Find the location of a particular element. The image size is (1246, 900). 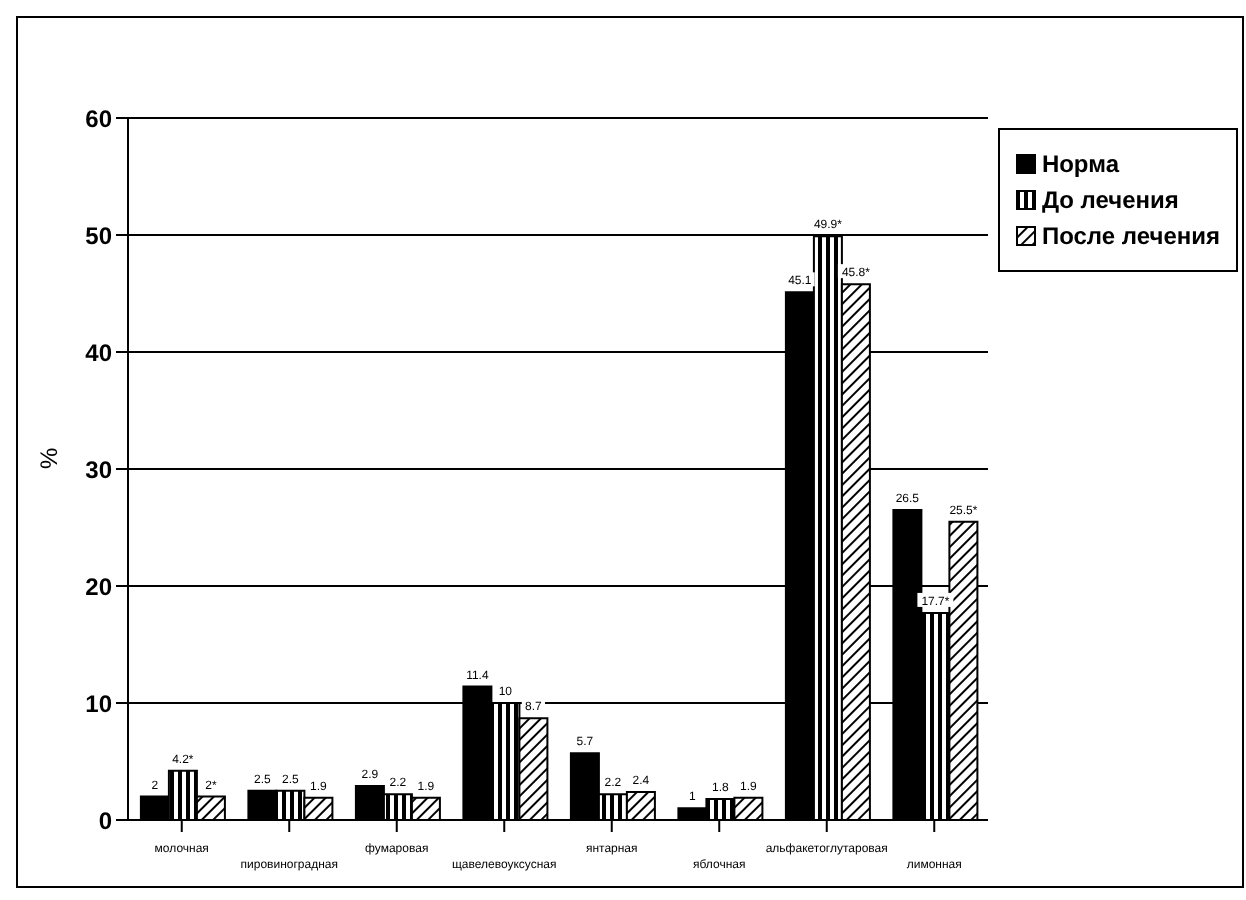

legend-label: После лечения is located at coordinates (1130, 236).